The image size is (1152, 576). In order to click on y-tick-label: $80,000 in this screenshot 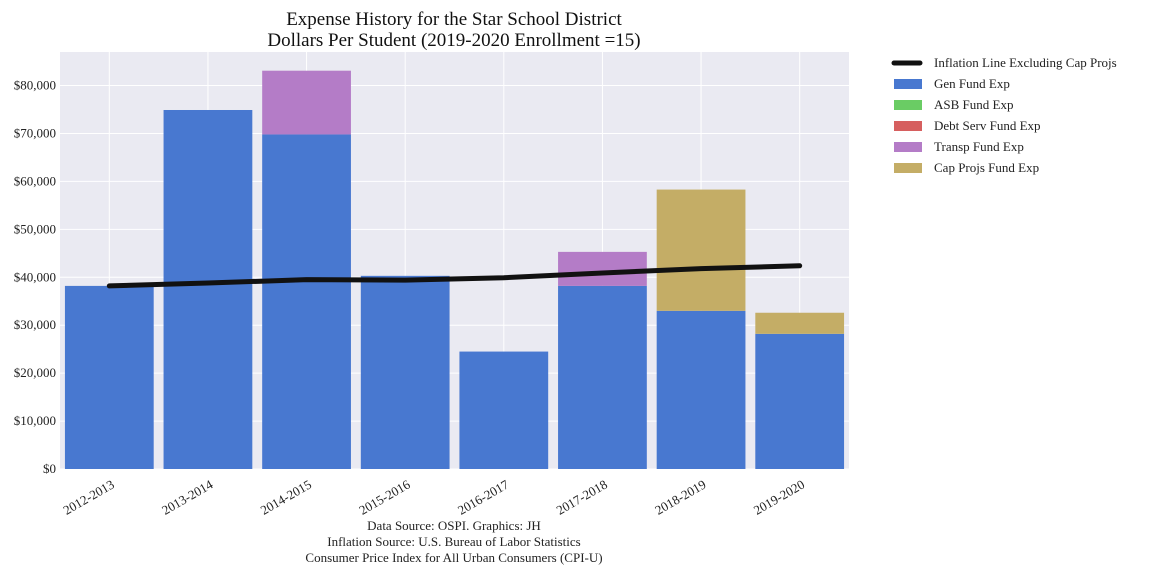, I will do `click(35, 85)`.